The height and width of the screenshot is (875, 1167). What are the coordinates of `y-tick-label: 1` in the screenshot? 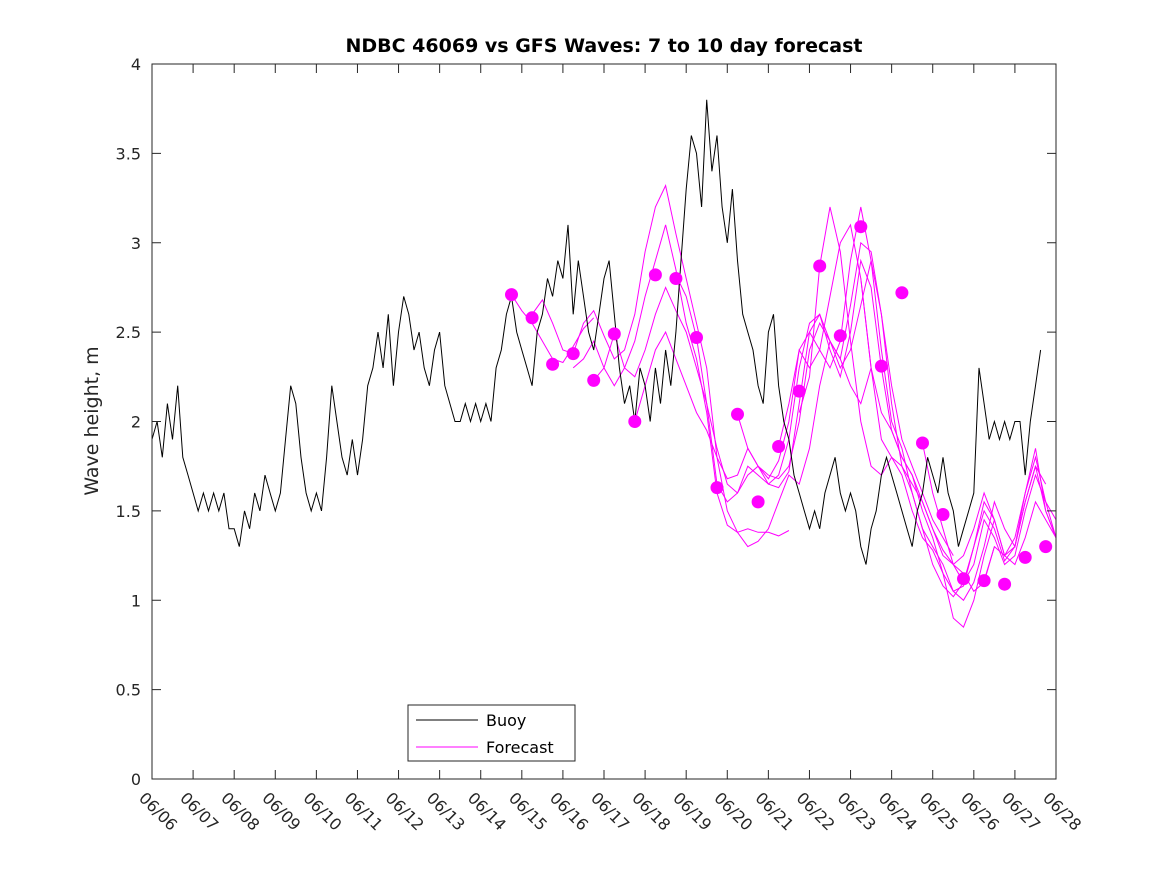 It's located at (136, 600).